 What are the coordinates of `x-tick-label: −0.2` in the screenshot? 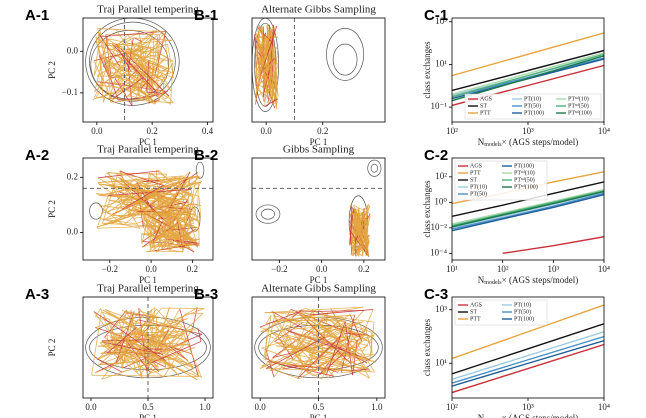 It's located at (279, 269).